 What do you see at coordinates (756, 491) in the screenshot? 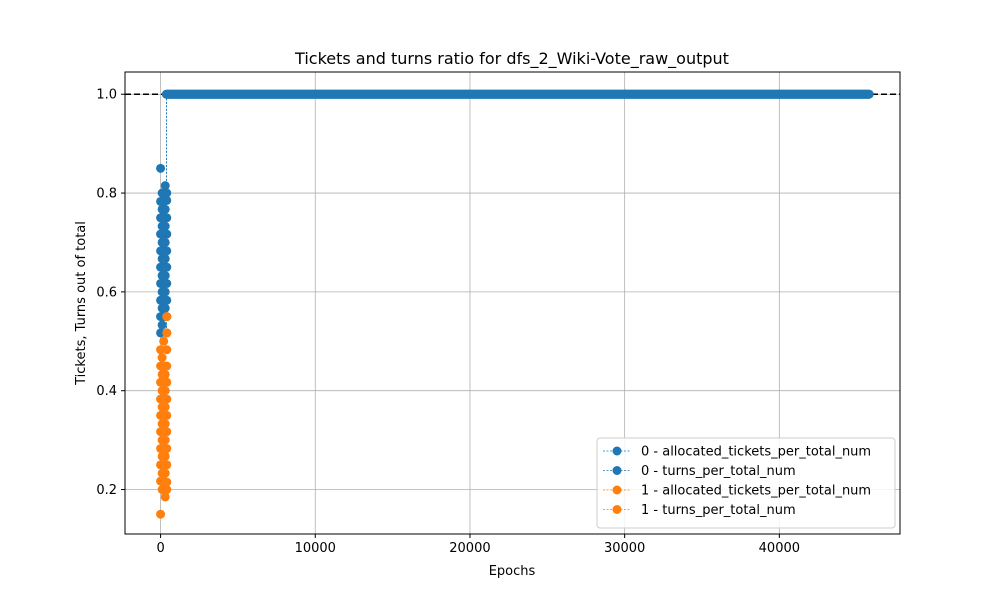
I see `legend-label: 1 - allocated_tickets_per_total_num` at bounding box center [756, 491].